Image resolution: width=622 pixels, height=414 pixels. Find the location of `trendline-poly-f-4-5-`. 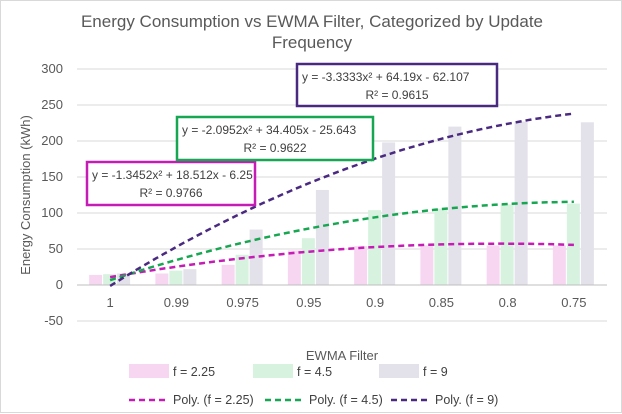

trendline-poly-f-4-5- is located at coordinates (341, 241).